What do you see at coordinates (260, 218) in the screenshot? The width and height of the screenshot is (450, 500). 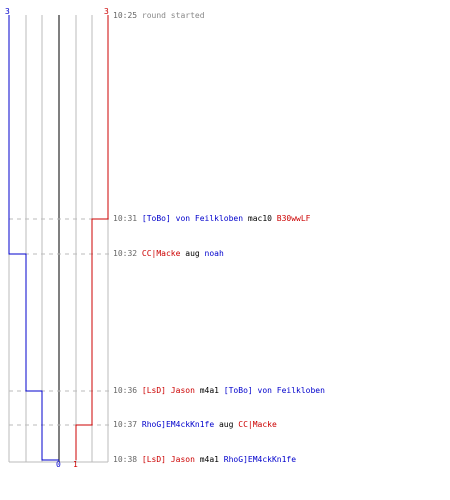 I see `event-text-part: mac10` at bounding box center [260, 218].